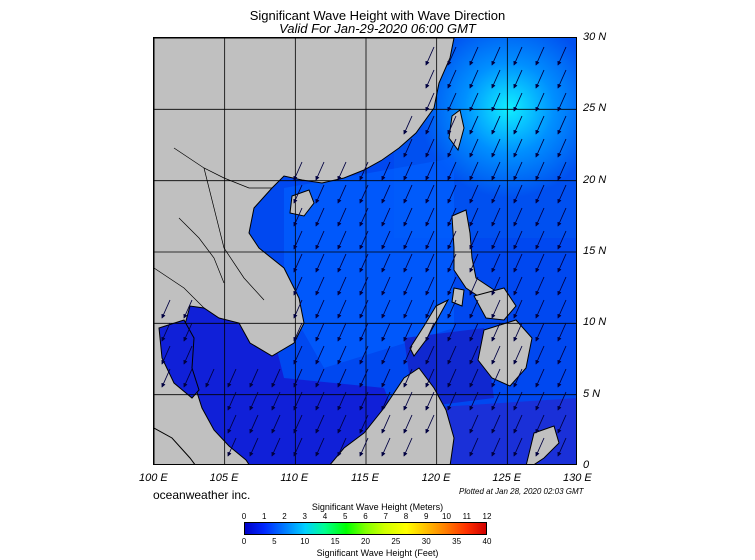  Describe the element at coordinates (577, 478) in the screenshot. I see `longitude-label: 130 E` at that location.